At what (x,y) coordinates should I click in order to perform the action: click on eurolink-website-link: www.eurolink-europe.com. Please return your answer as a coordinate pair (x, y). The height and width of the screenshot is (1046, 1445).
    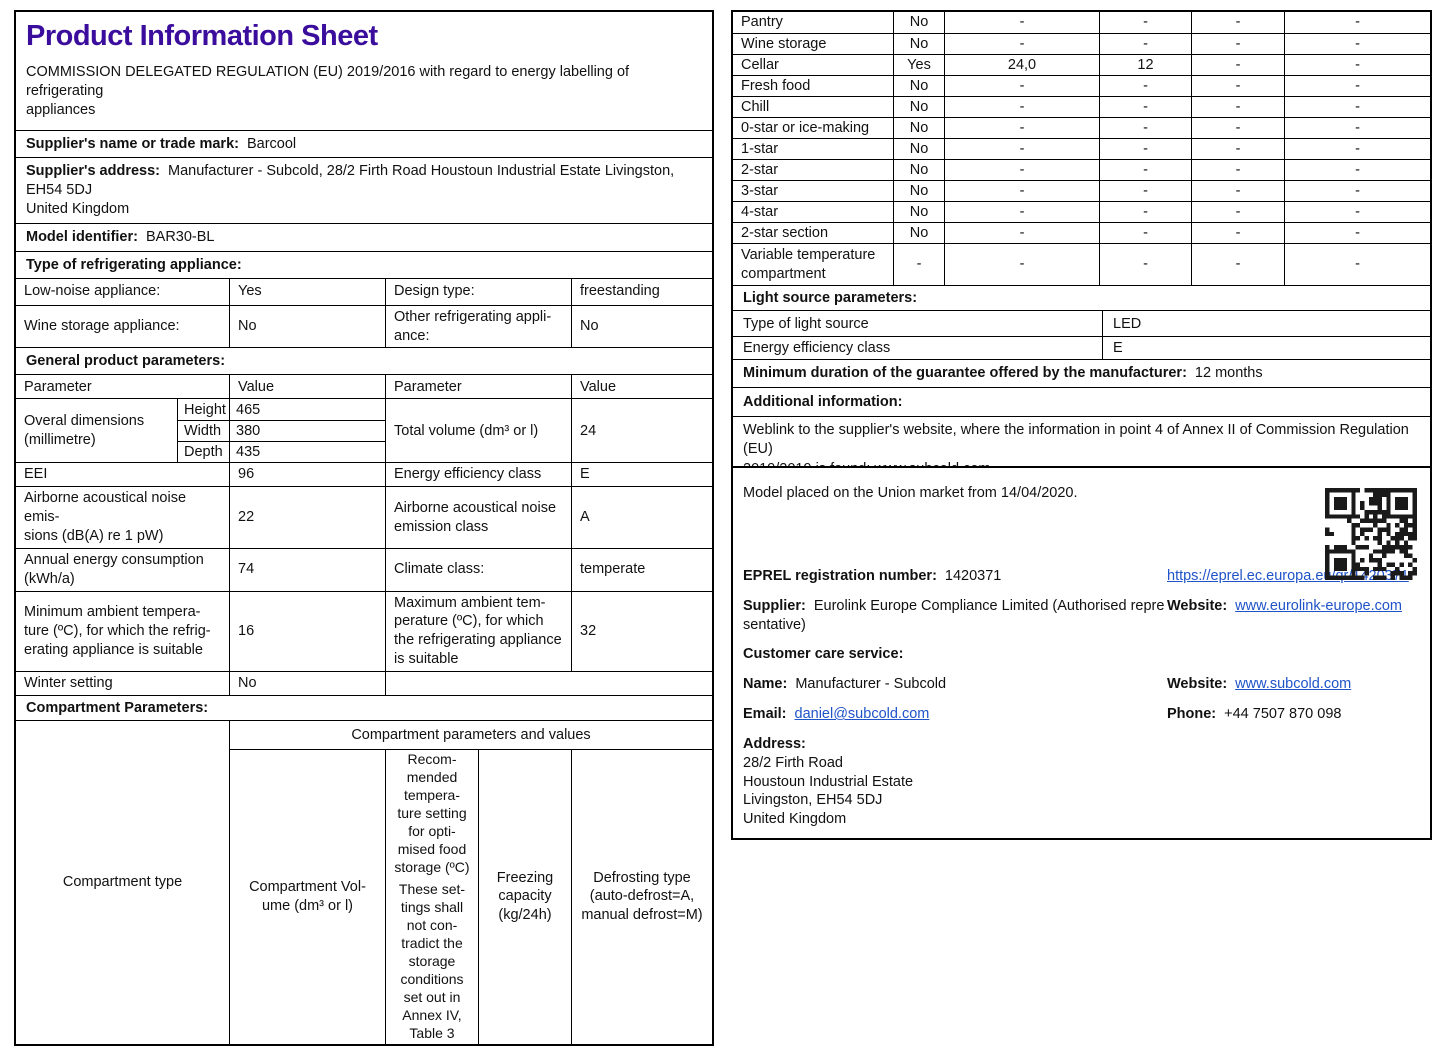
    Looking at the image, I should click on (1318, 605).